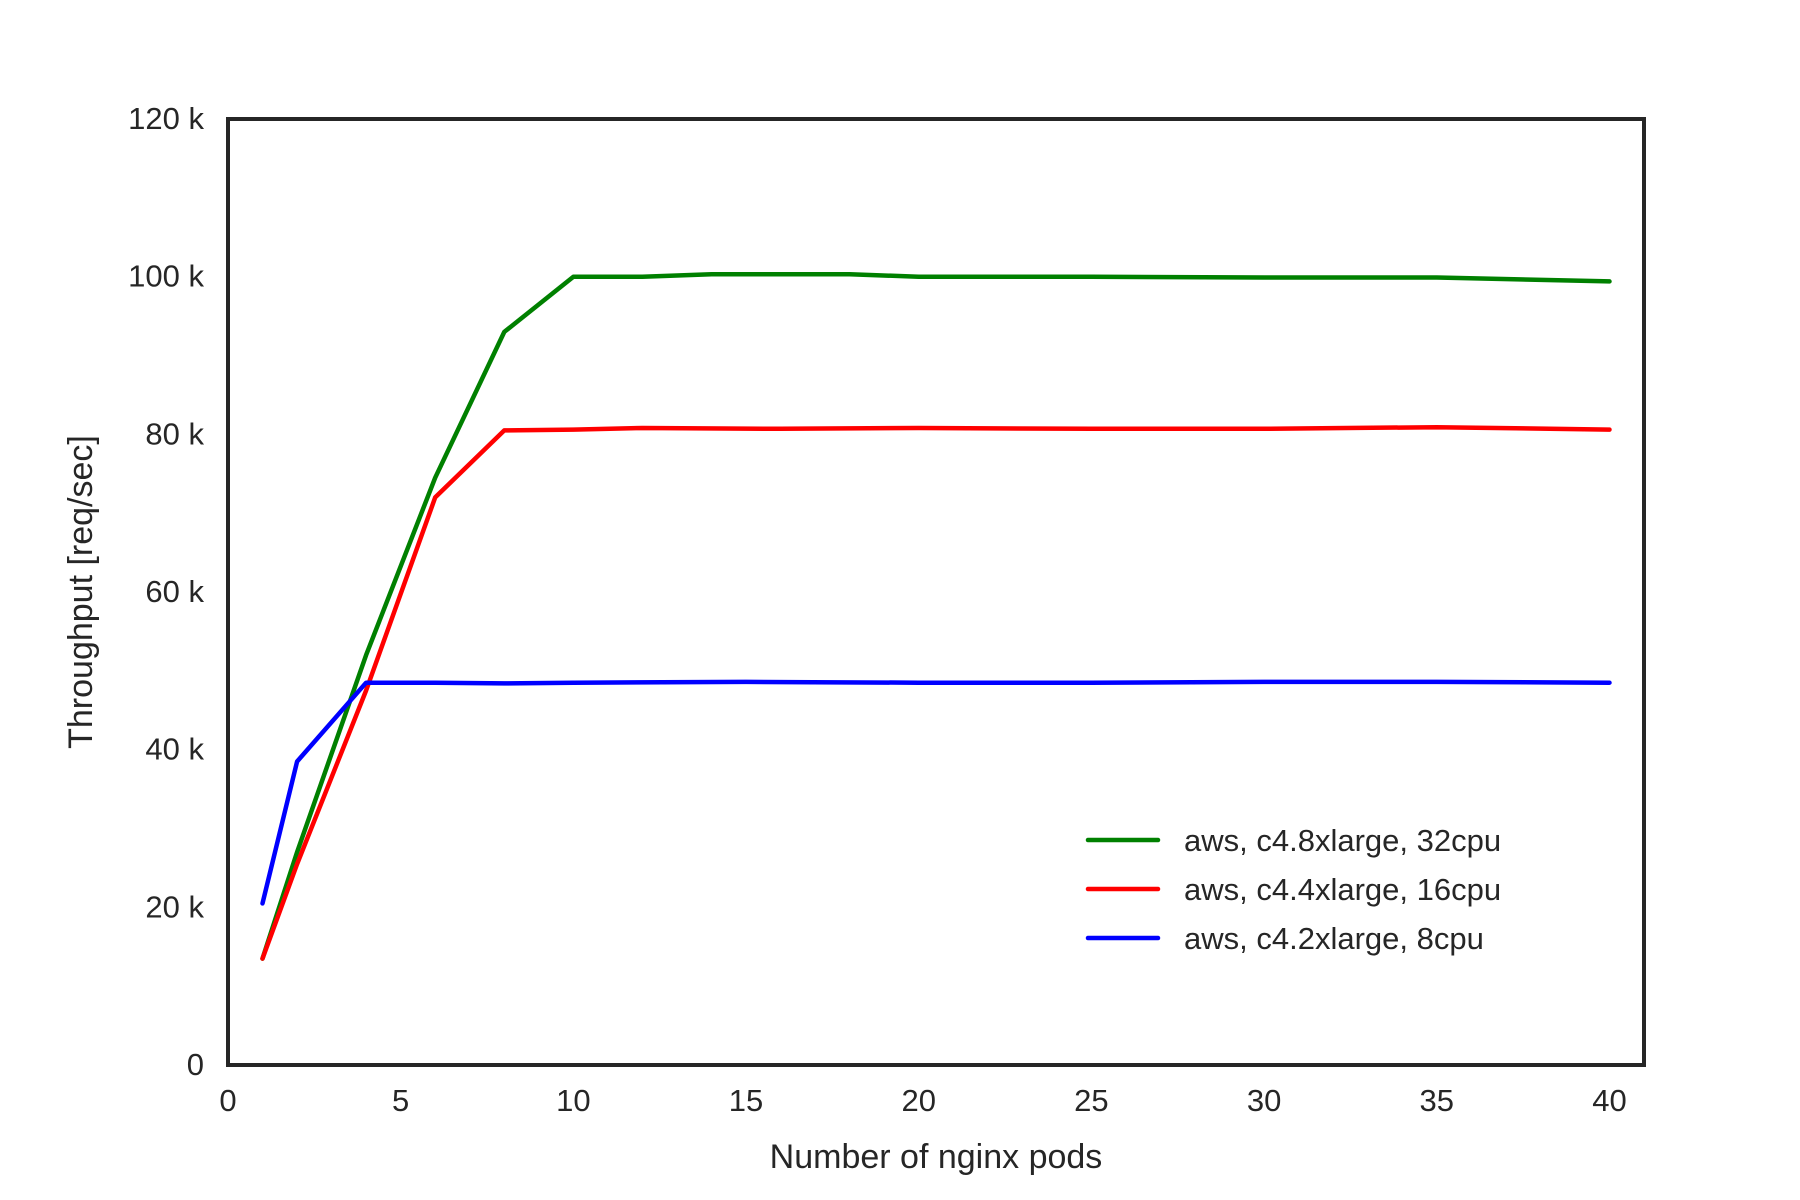 This screenshot has width=1800, height=1200. I want to click on y-tick-label: 120 k, so click(166, 118).